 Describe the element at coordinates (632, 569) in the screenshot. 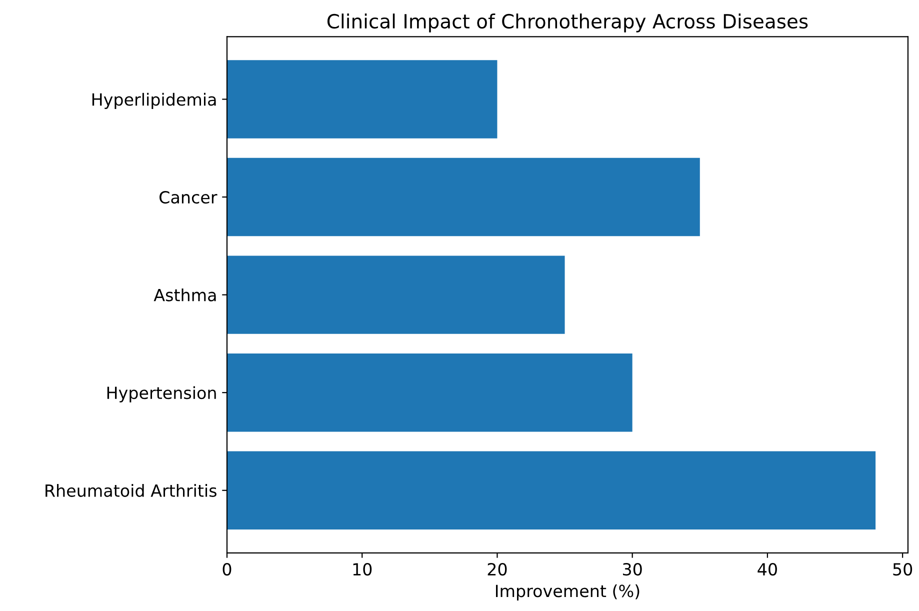

I see `x-tick-label: 30` at that location.